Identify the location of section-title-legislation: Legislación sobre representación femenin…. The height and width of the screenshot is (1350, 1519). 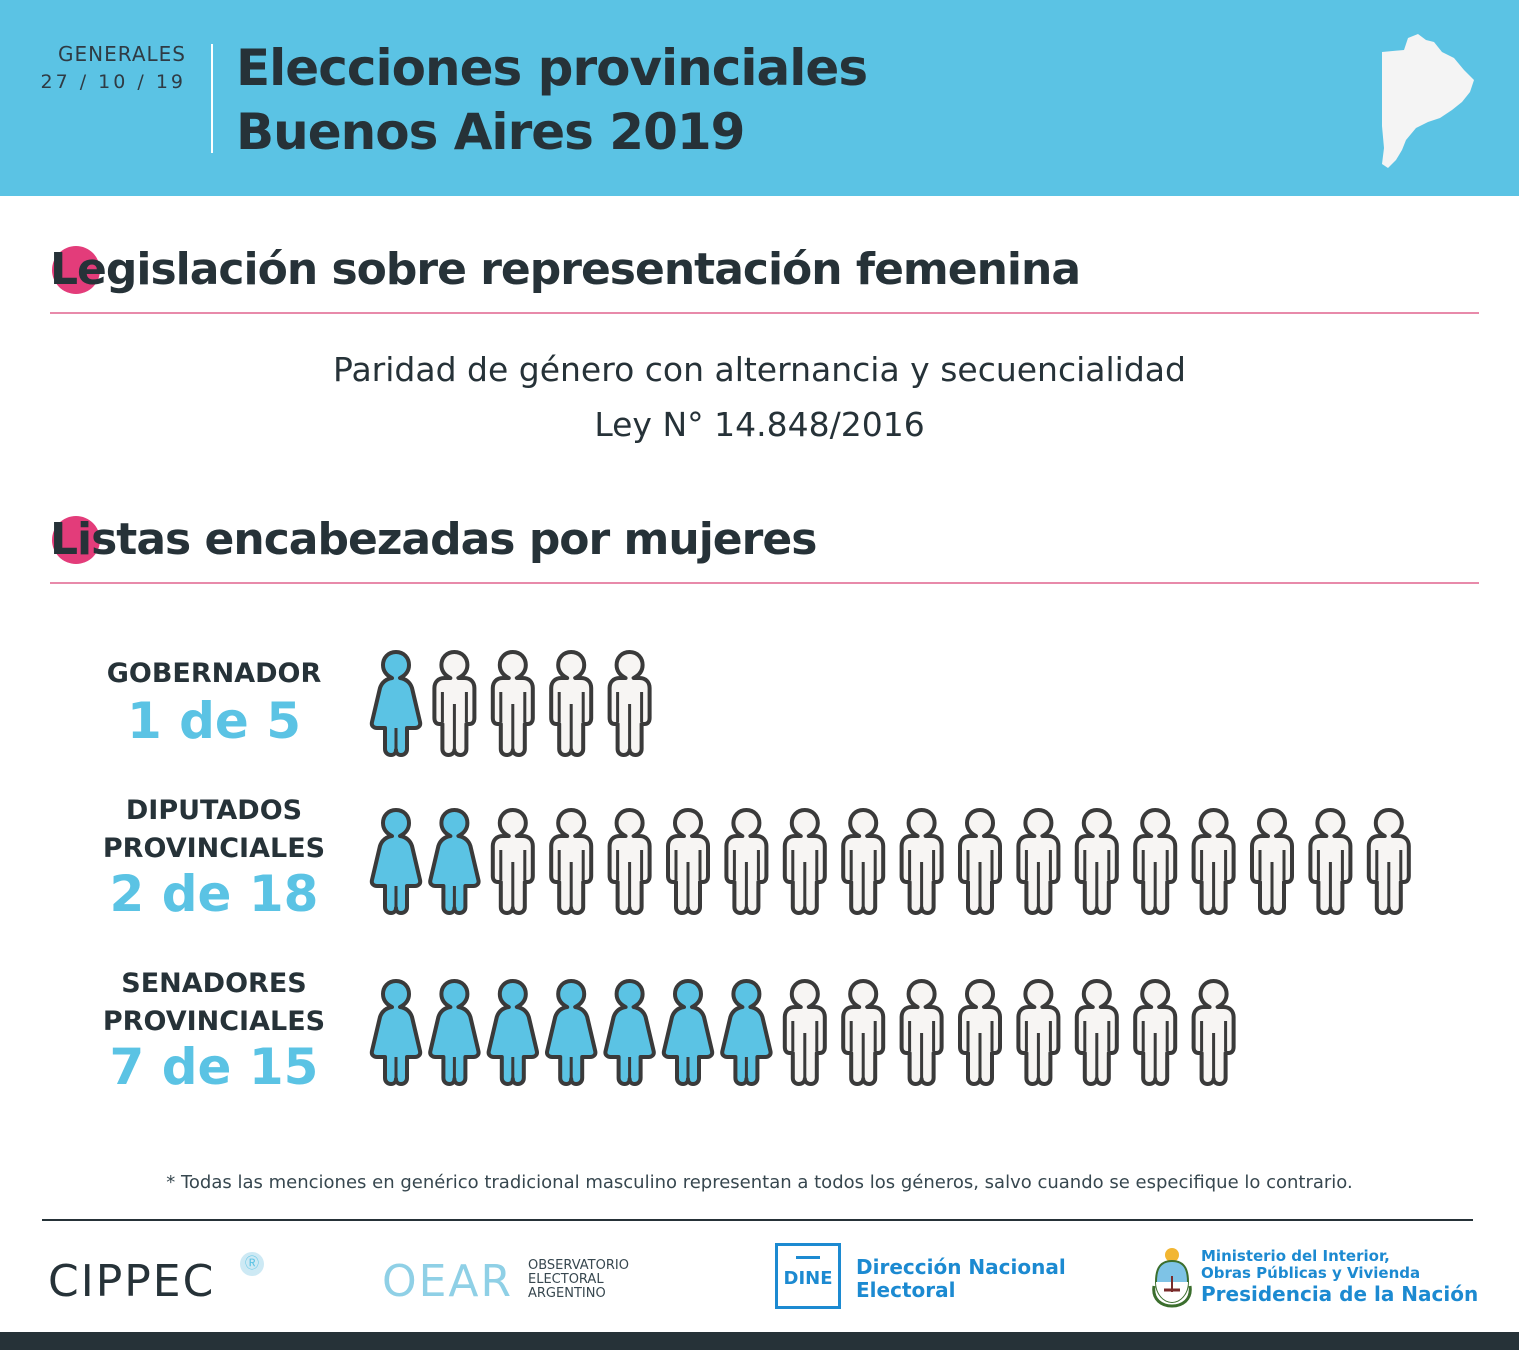
(565, 269).